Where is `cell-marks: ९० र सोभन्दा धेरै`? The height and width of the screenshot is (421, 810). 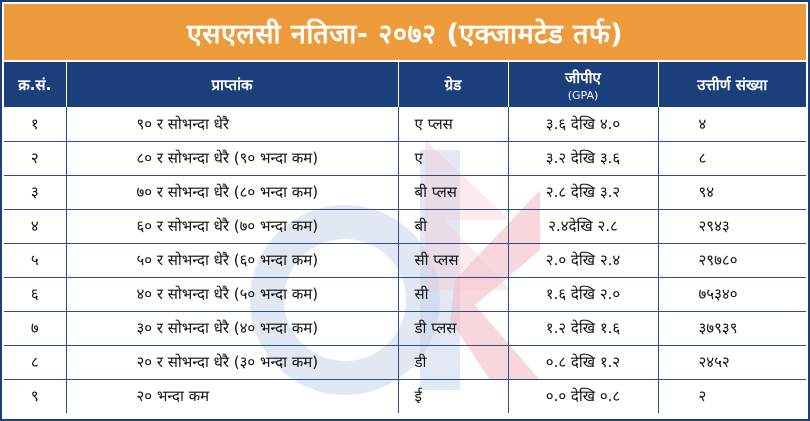 cell-marks: ९० र सोभन्दा धेरै is located at coordinates (231, 124).